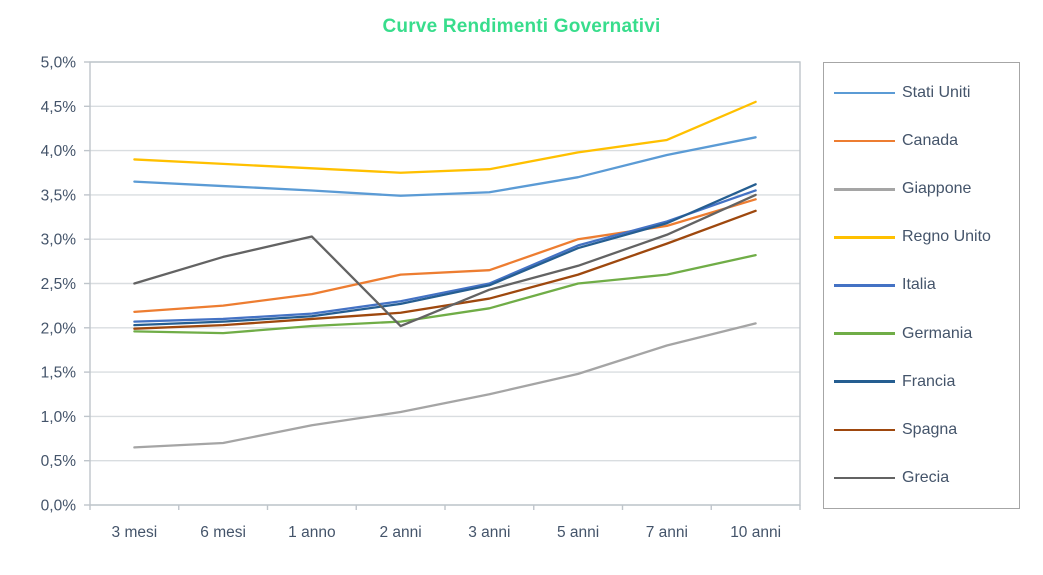 The width and height of the screenshot is (1043, 575). I want to click on x-tick-label: 3 mesi, so click(135, 532).